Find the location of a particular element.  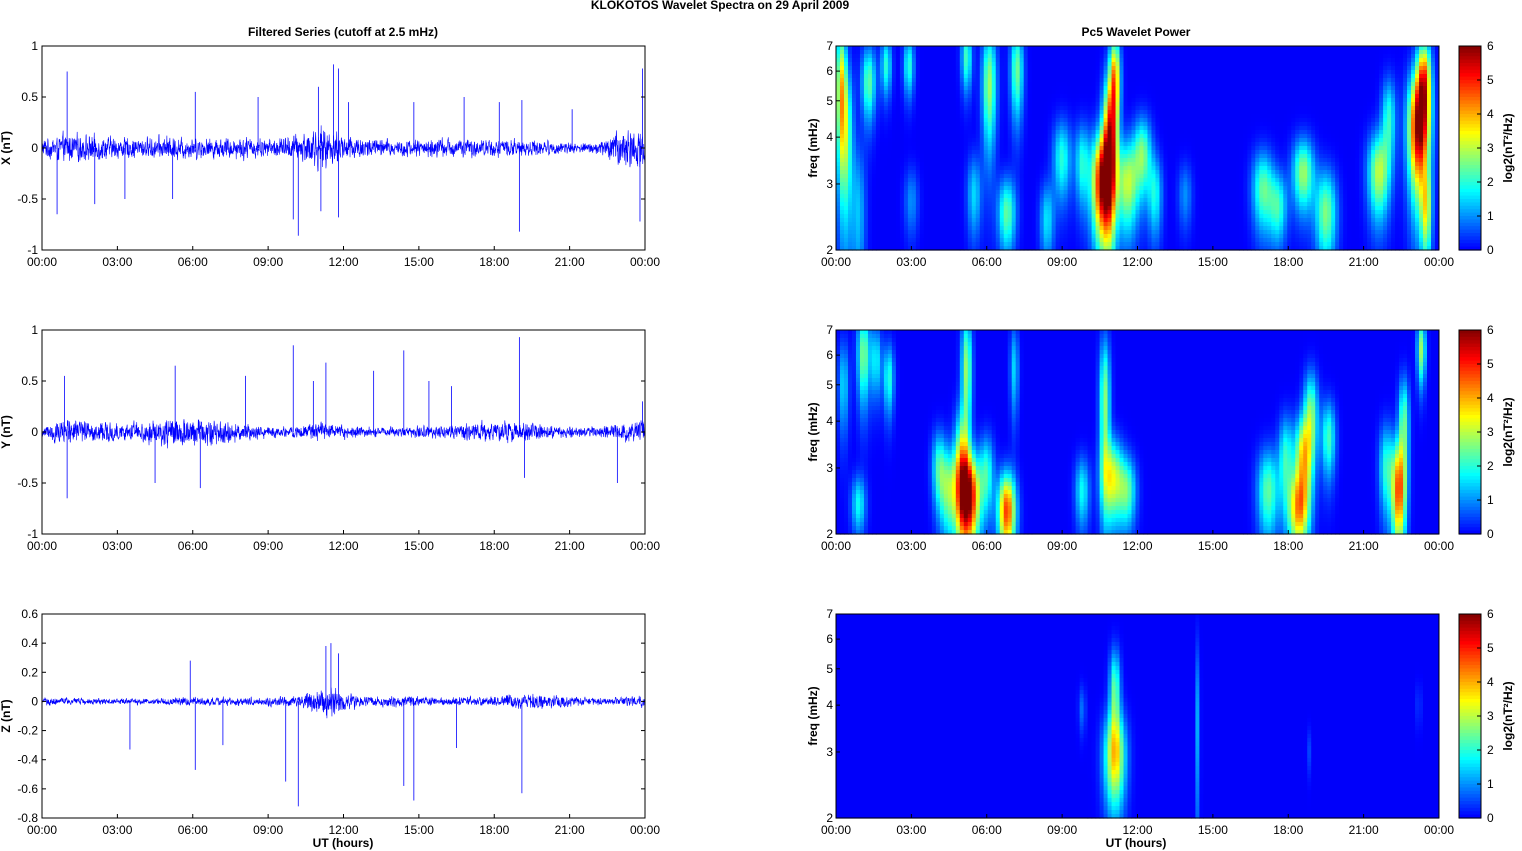

colorbar-tick-label: 4 is located at coordinates (1490, 398).